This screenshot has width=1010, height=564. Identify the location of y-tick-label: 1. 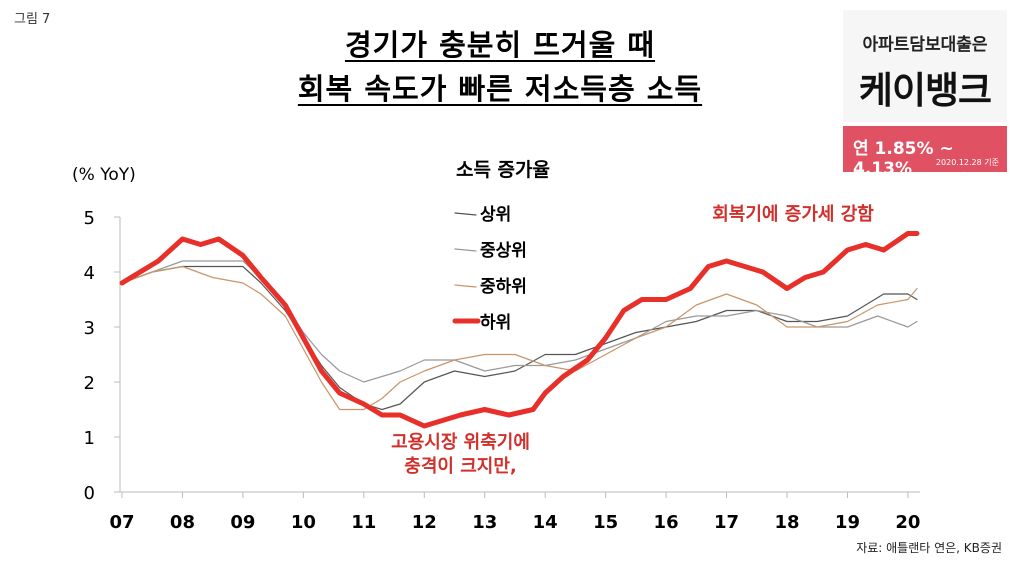
(89, 438).